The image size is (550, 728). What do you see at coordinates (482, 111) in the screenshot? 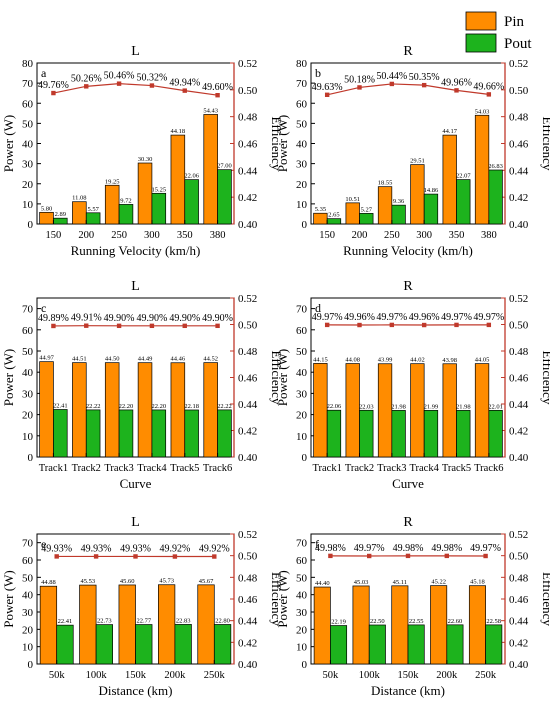
I see `data-label-pin: 54.03` at bounding box center [482, 111].